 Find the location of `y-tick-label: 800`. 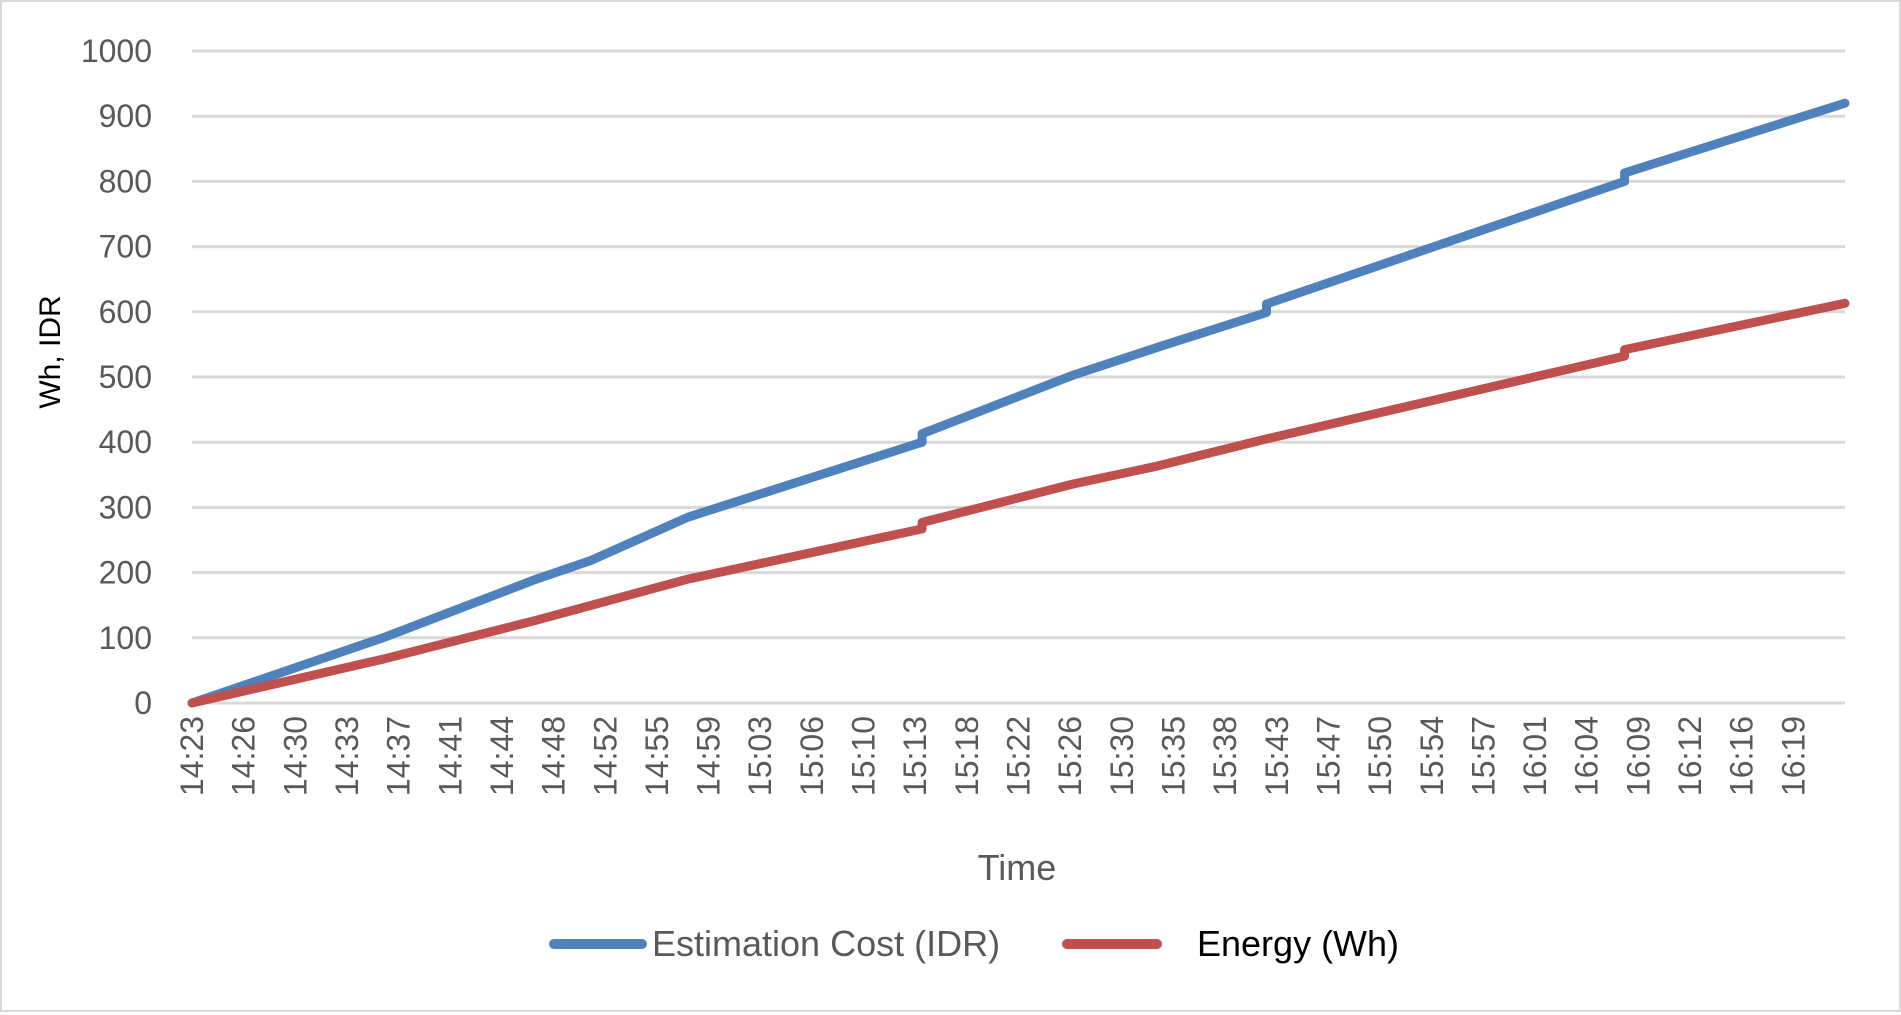

y-tick-label: 800 is located at coordinates (125, 181).